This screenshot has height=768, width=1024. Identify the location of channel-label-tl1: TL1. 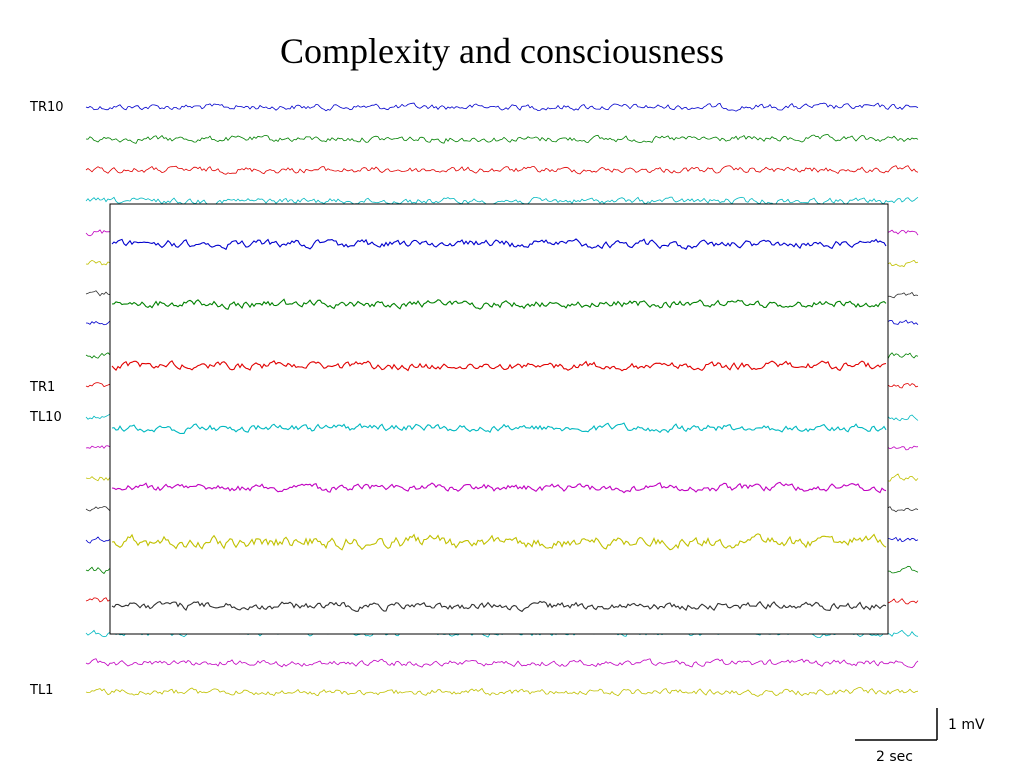
(42, 690).